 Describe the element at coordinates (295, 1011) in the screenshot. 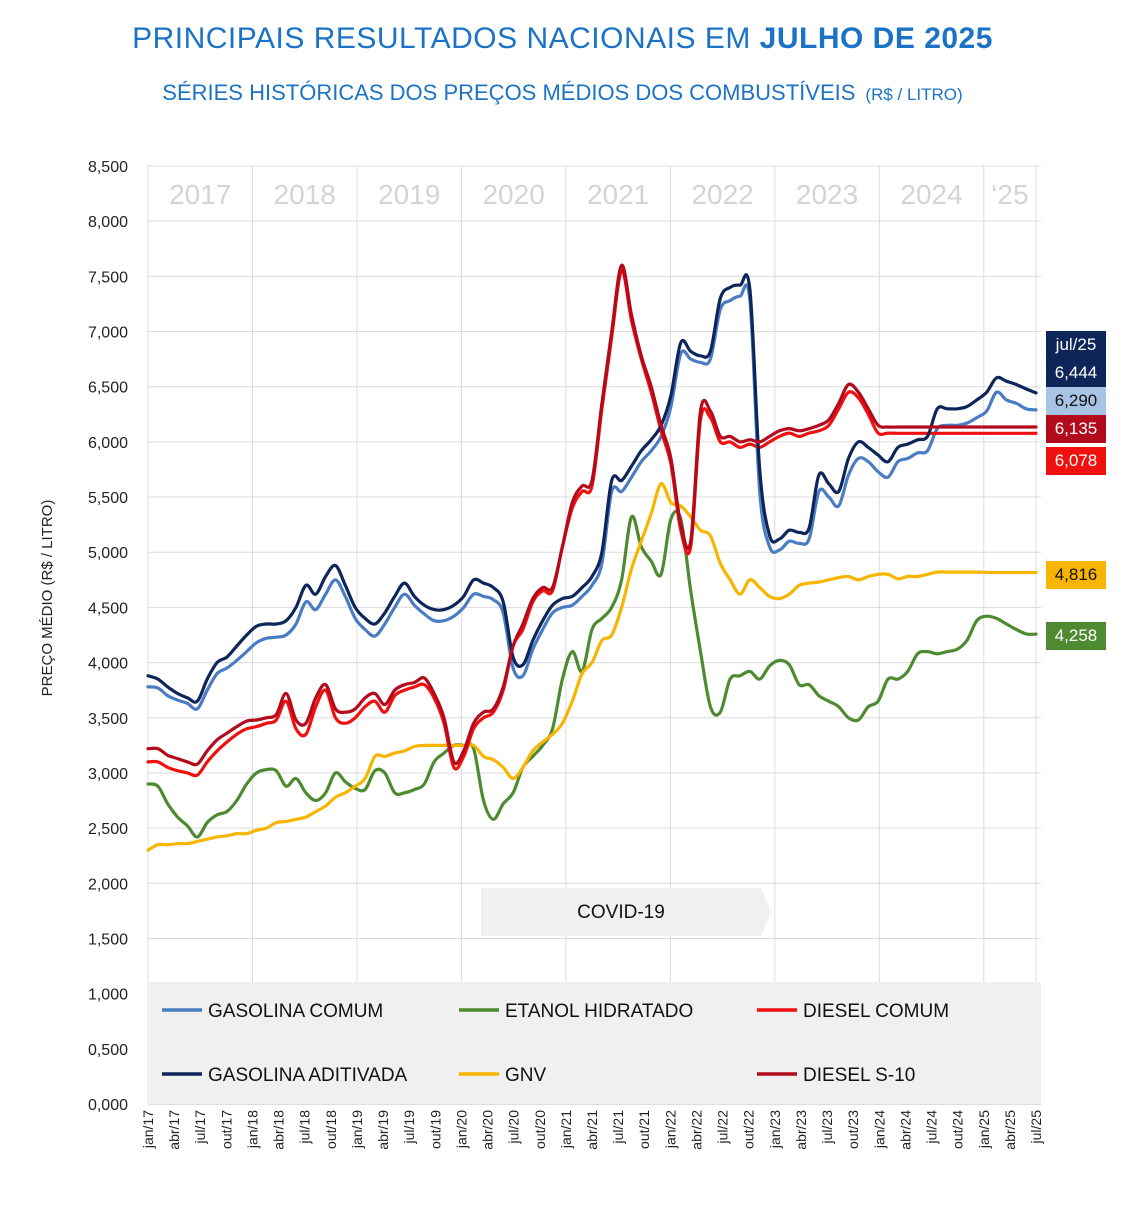

I see `legend-label-gasolina_comum: GASOLINA COMUM` at that location.